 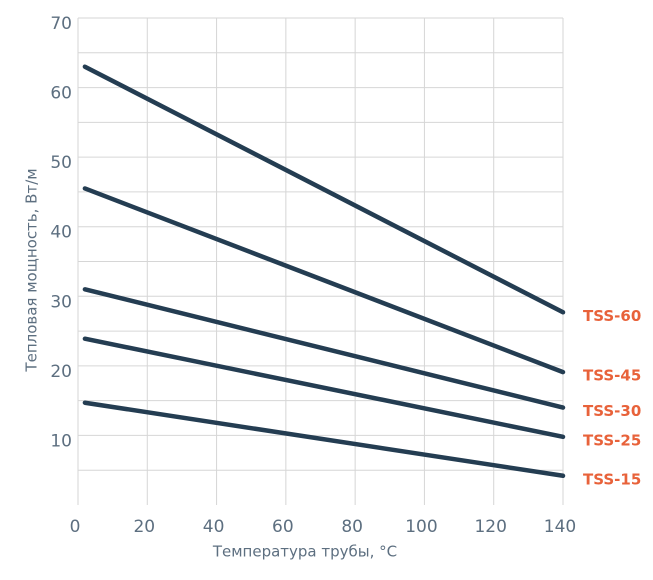 I want to click on x-axis-title: Температура трубы, °C, so click(x=304, y=552).